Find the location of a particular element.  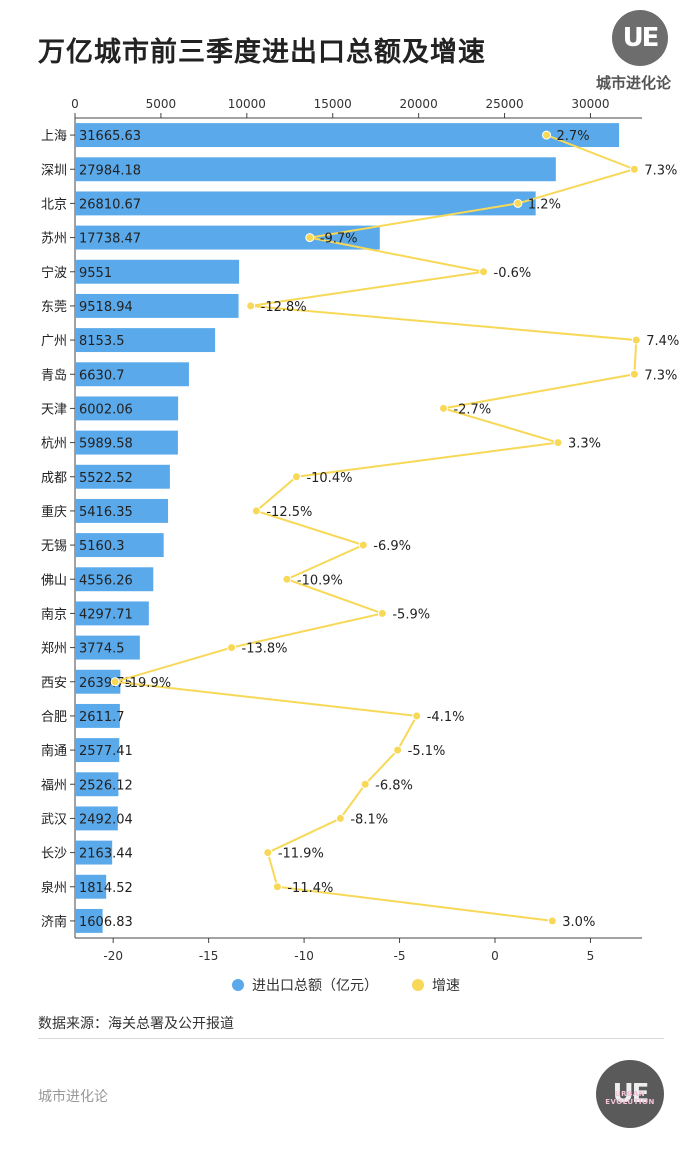

logo-bottom-text: UE is located at coordinates (631, 1094).